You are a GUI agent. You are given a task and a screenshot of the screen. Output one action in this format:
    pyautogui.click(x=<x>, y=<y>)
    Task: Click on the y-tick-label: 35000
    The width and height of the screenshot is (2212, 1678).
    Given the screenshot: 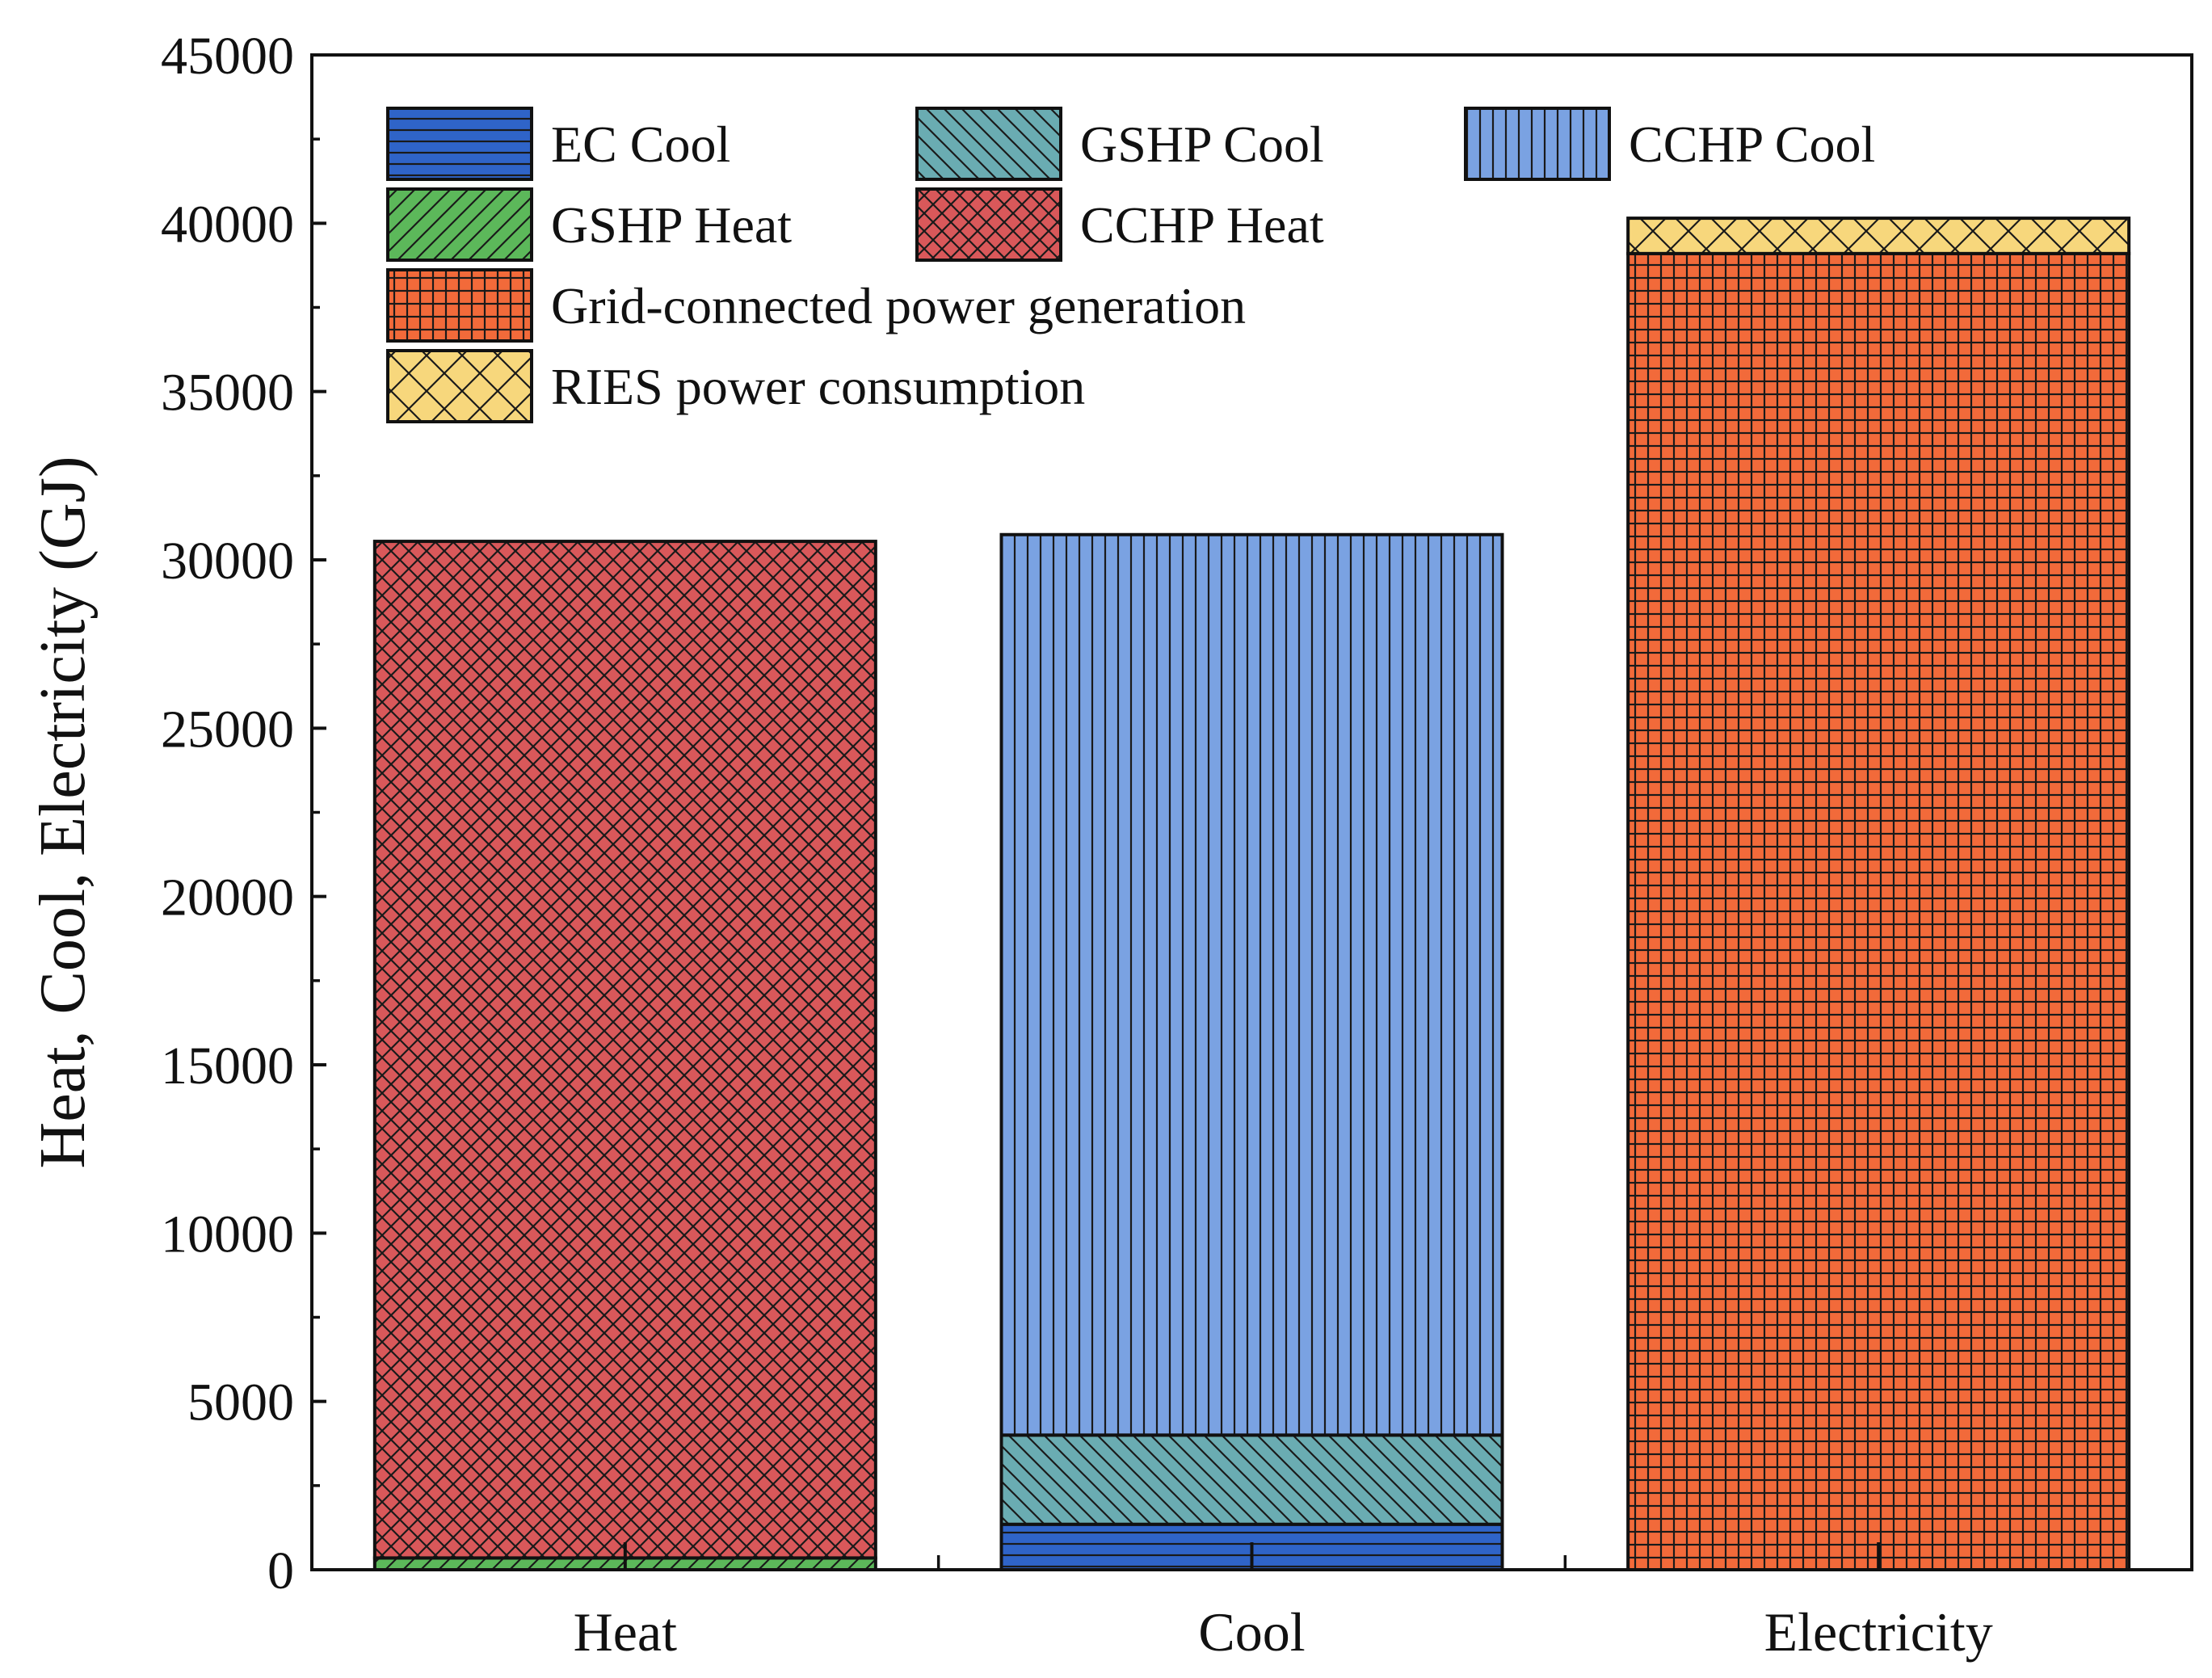 What is the action you would take?
    pyautogui.click(x=227, y=393)
    